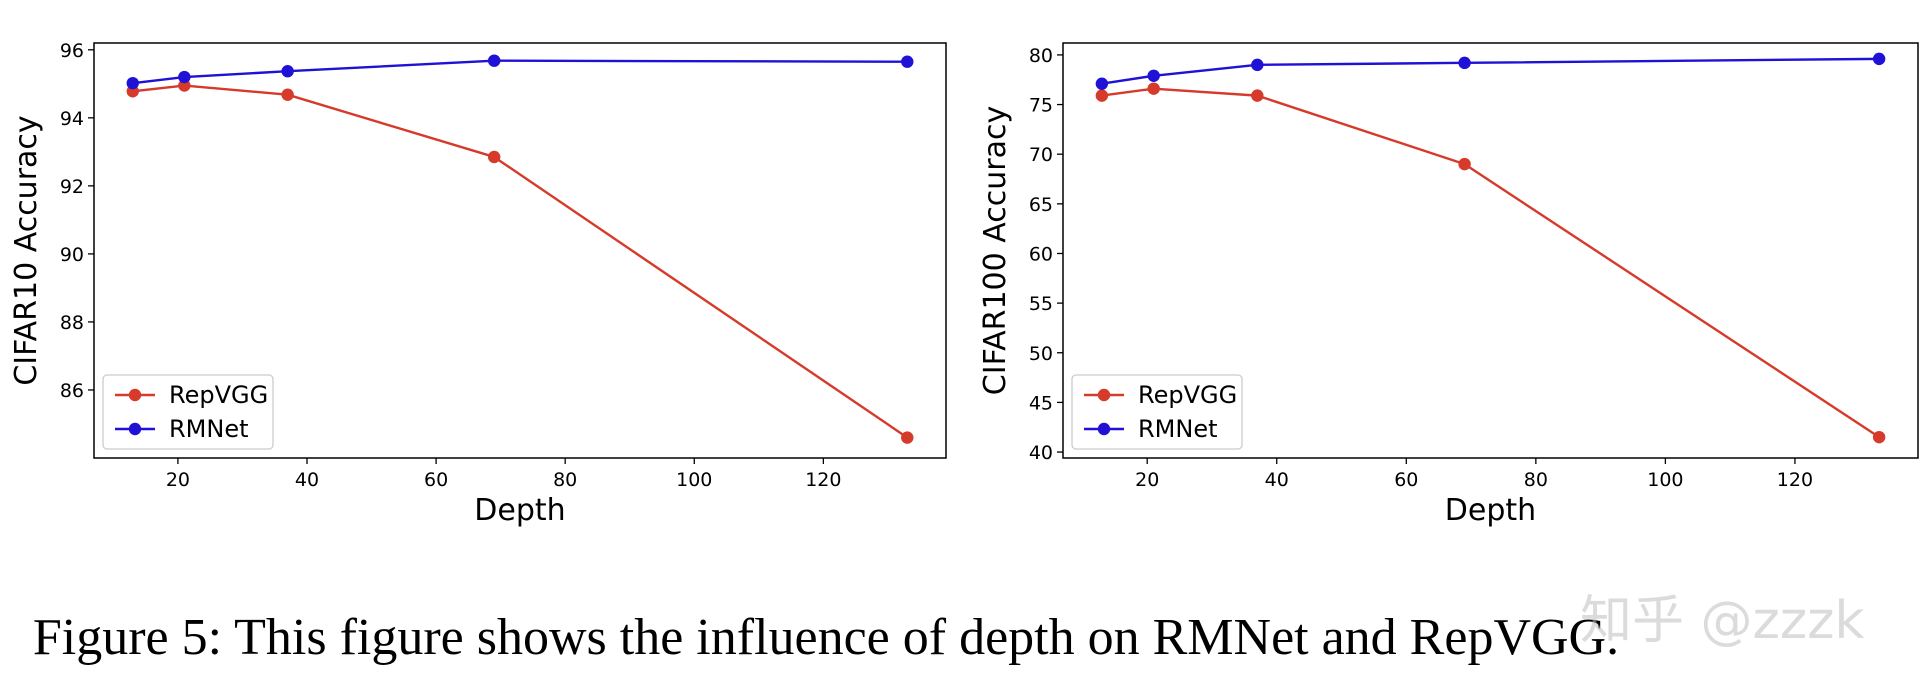  I want to click on y-tick-label: 94, so click(72, 119).